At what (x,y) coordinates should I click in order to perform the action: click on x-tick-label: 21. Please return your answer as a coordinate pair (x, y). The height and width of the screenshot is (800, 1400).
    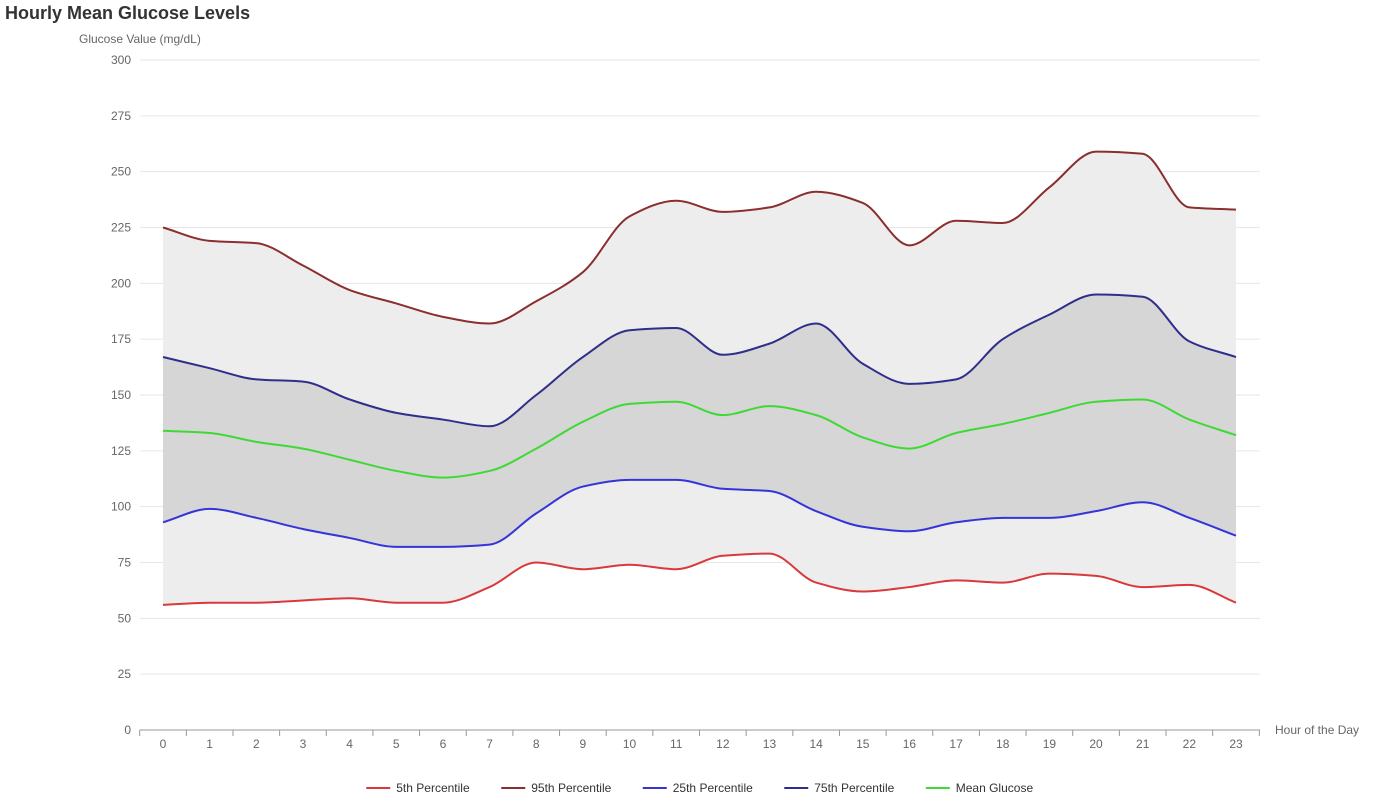
    Looking at the image, I should click on (1143, 744).